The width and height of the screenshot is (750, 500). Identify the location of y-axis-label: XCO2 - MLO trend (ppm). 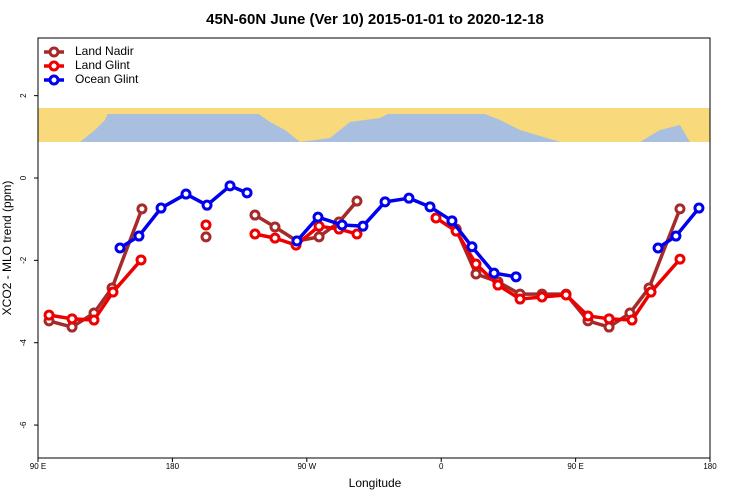
(7, 248).